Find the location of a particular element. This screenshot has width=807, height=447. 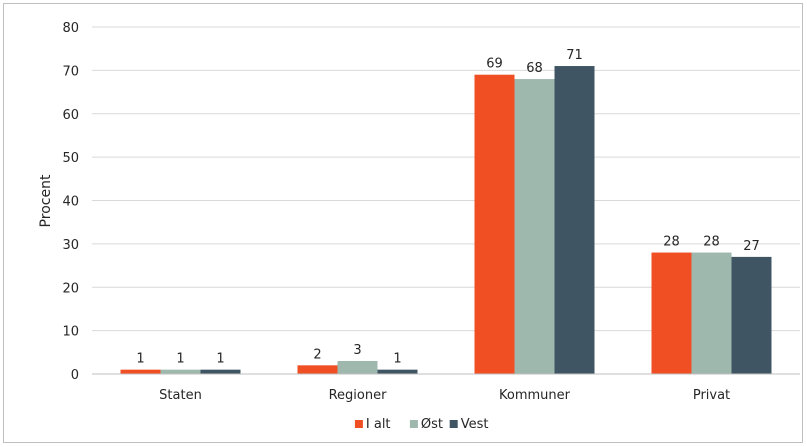

y-tick-label: 80 is located at coordinates (70, 28).